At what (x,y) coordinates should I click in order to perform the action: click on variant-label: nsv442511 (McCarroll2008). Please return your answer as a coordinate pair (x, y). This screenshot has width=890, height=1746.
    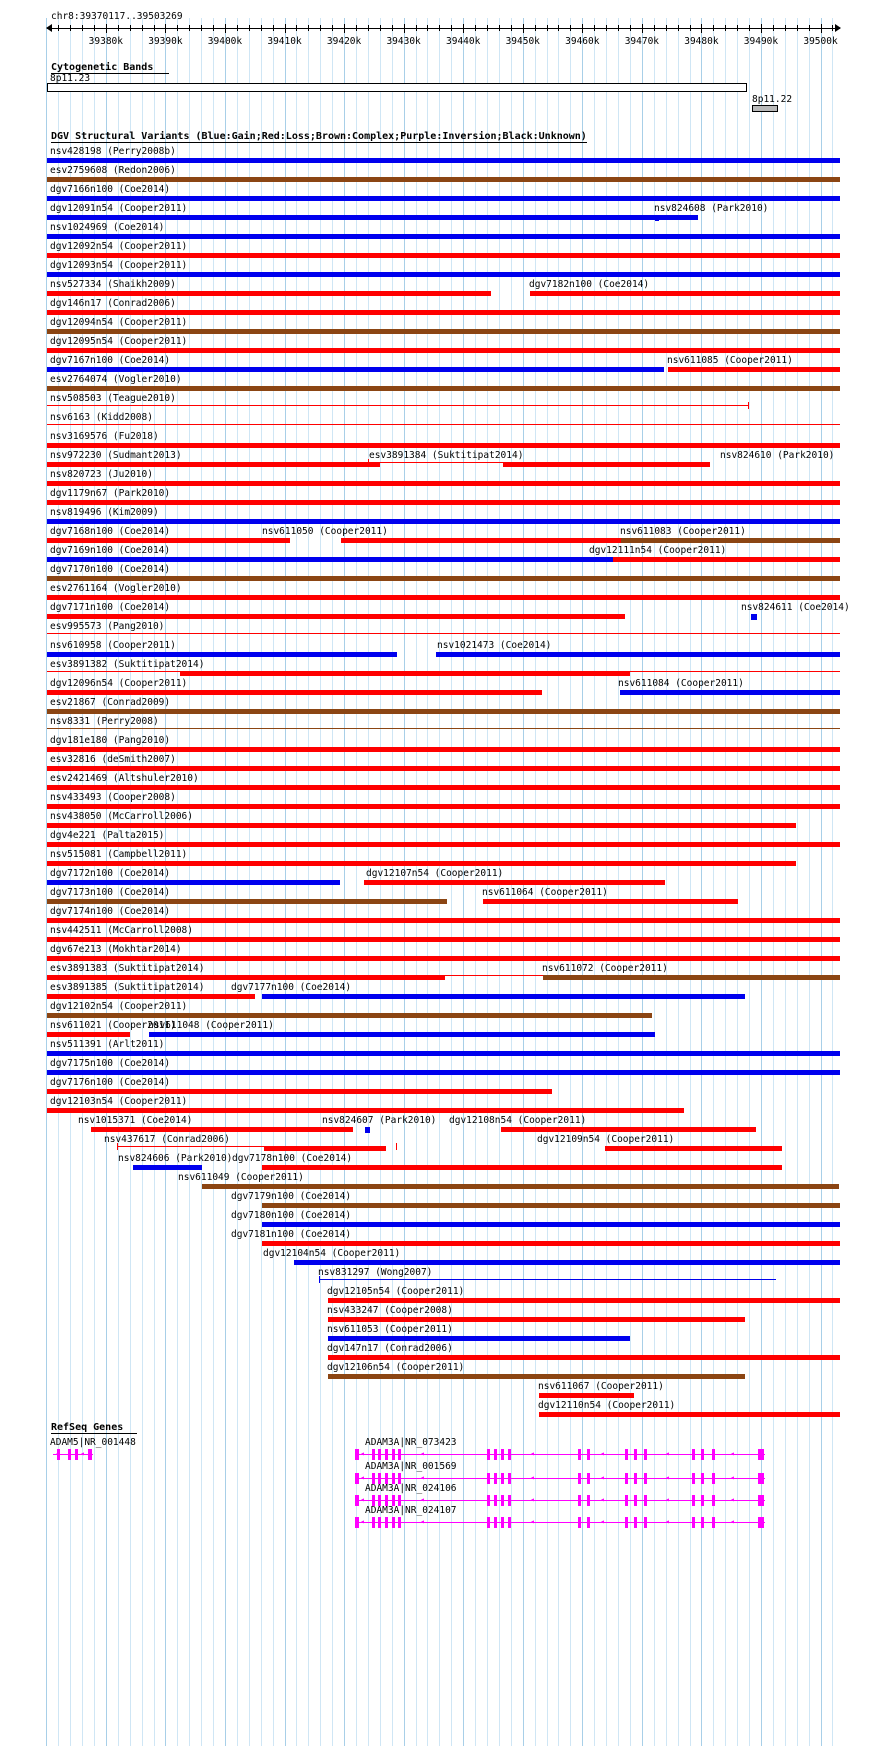
    Looking at the image, I should click on (121, 930).